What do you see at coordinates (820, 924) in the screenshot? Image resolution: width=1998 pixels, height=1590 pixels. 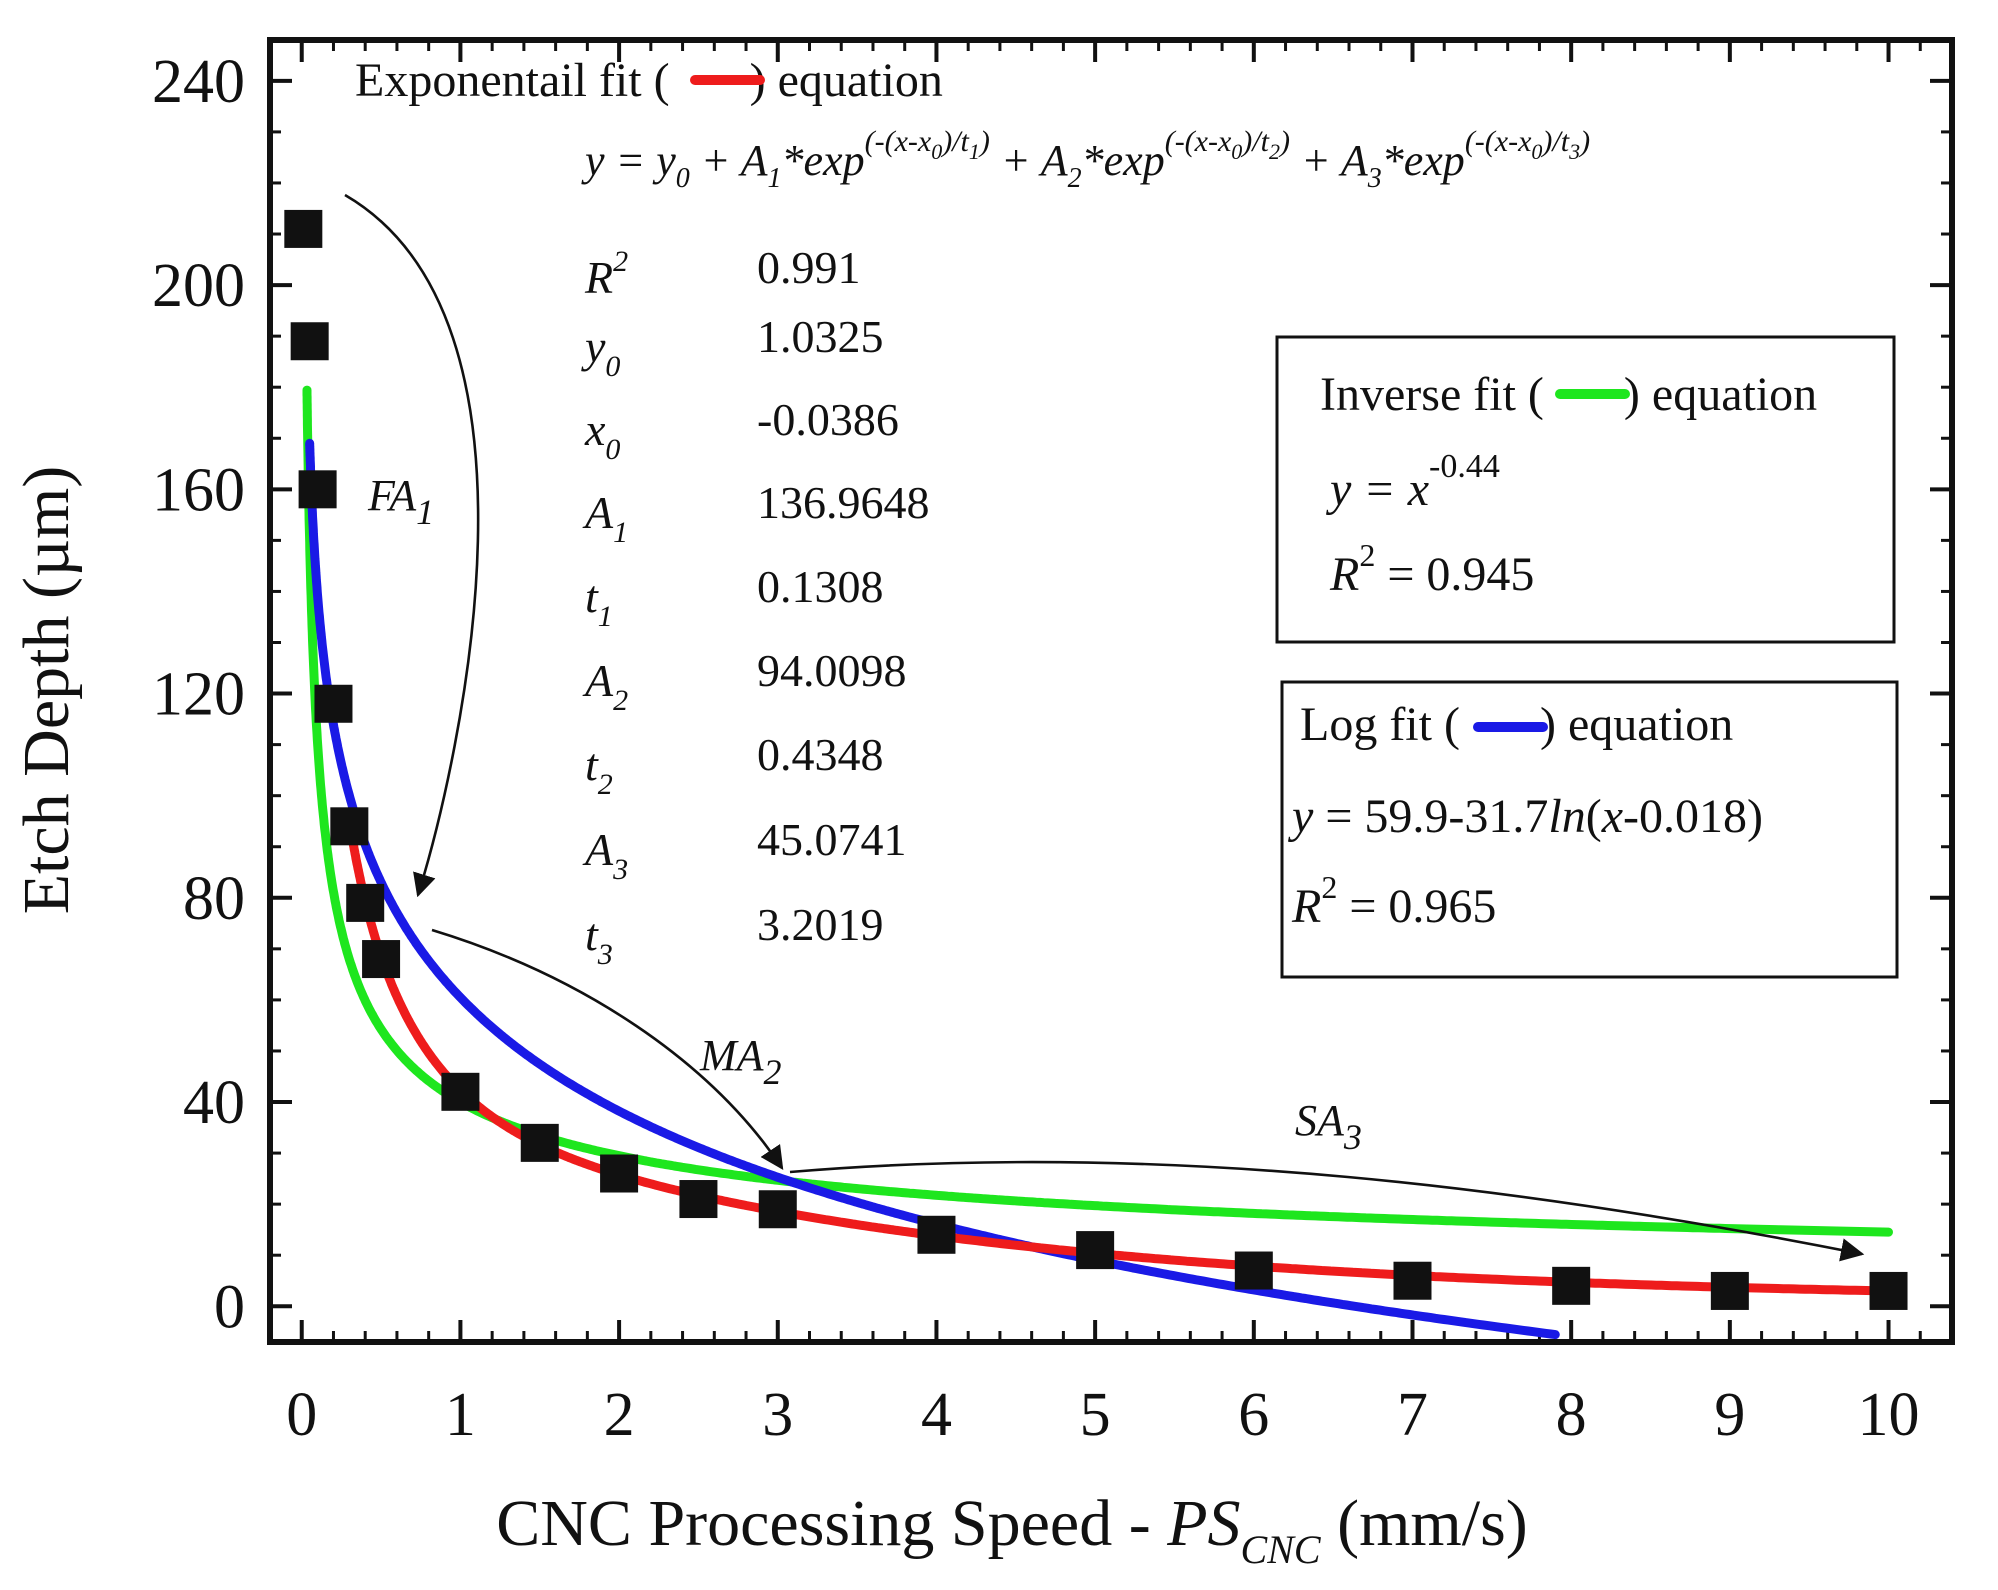 I see `param-value: 3.2019` at bounding box center [820, 924].